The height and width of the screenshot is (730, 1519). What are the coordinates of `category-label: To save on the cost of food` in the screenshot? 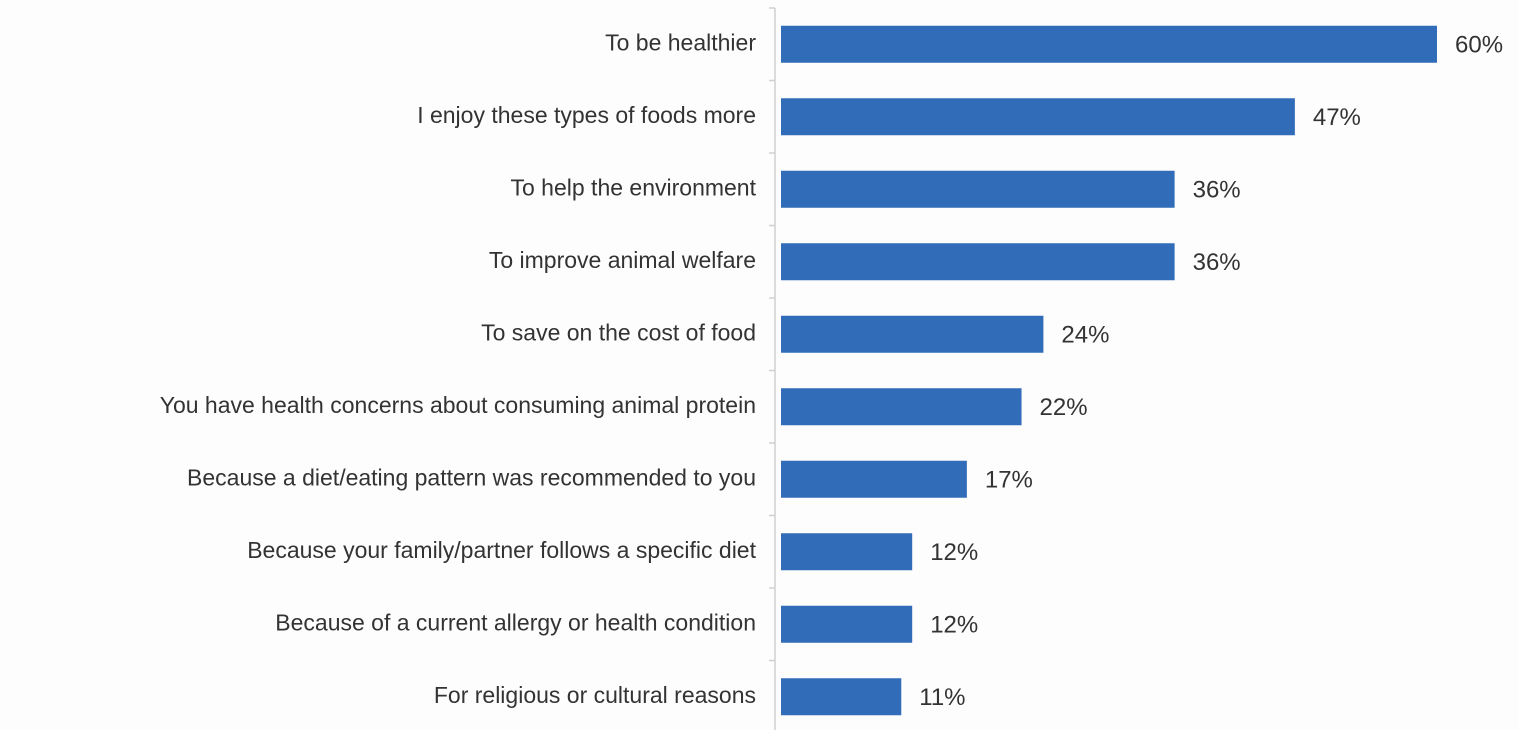 It's located at (618, 332).